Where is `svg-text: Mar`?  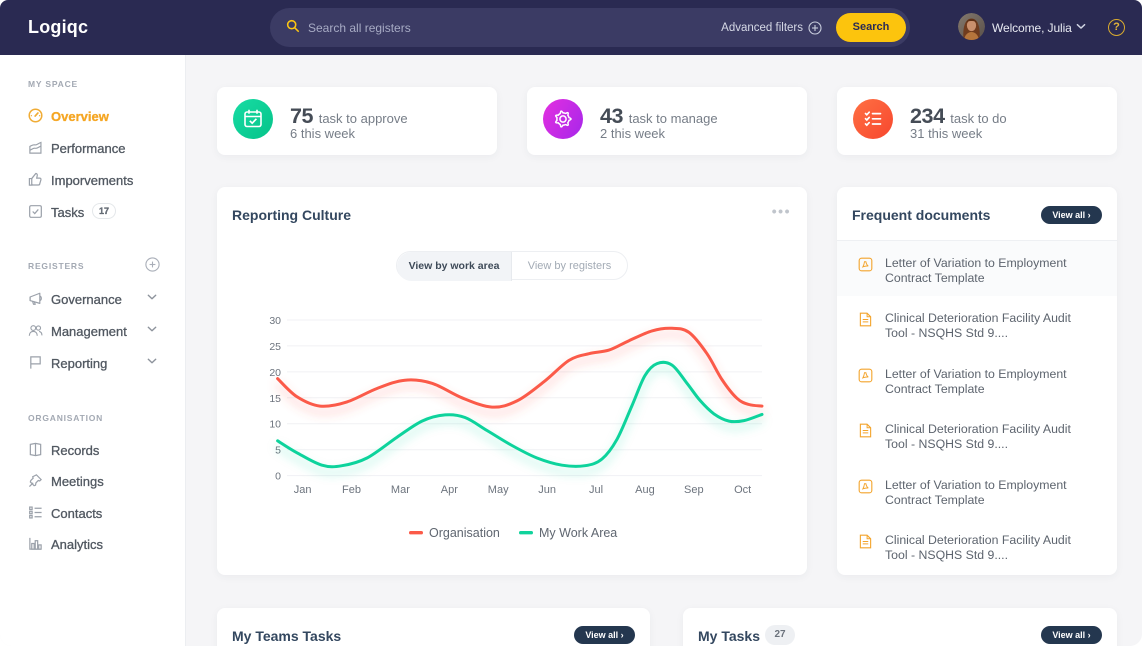 svg-text: Mar is located at coordinates (400, 490).